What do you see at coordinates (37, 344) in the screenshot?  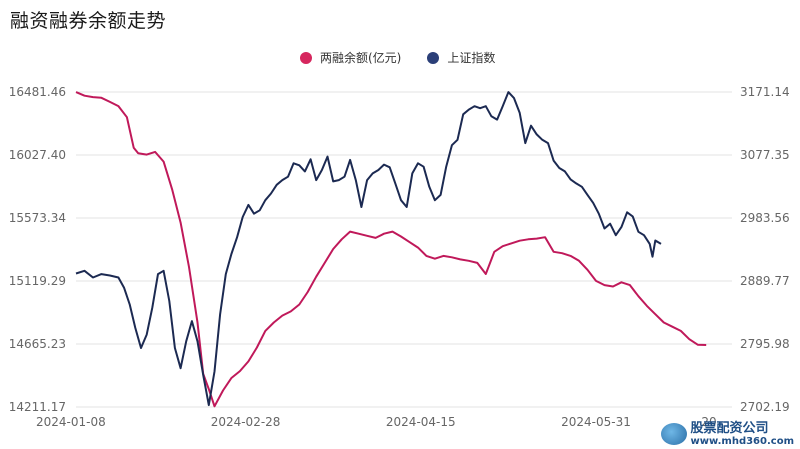 I see `y-left-tick-label: 14665.23` at bounding box center [37, 344].